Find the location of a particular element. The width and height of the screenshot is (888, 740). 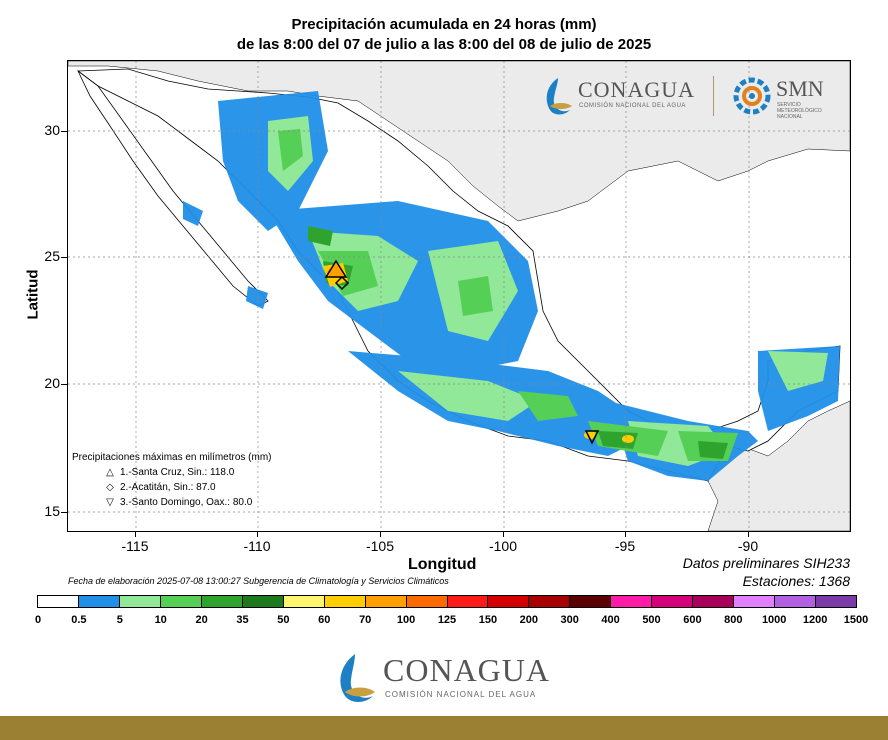

conagua-logo-icon is located at coordinates (559, 96).